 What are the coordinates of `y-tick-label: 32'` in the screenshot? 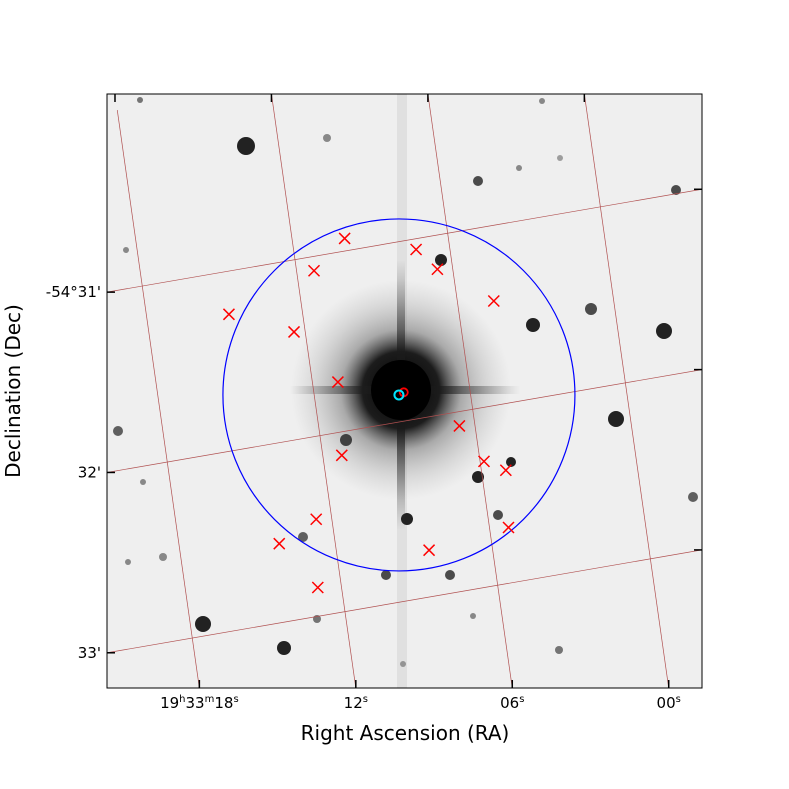 It's located at (89, 472).